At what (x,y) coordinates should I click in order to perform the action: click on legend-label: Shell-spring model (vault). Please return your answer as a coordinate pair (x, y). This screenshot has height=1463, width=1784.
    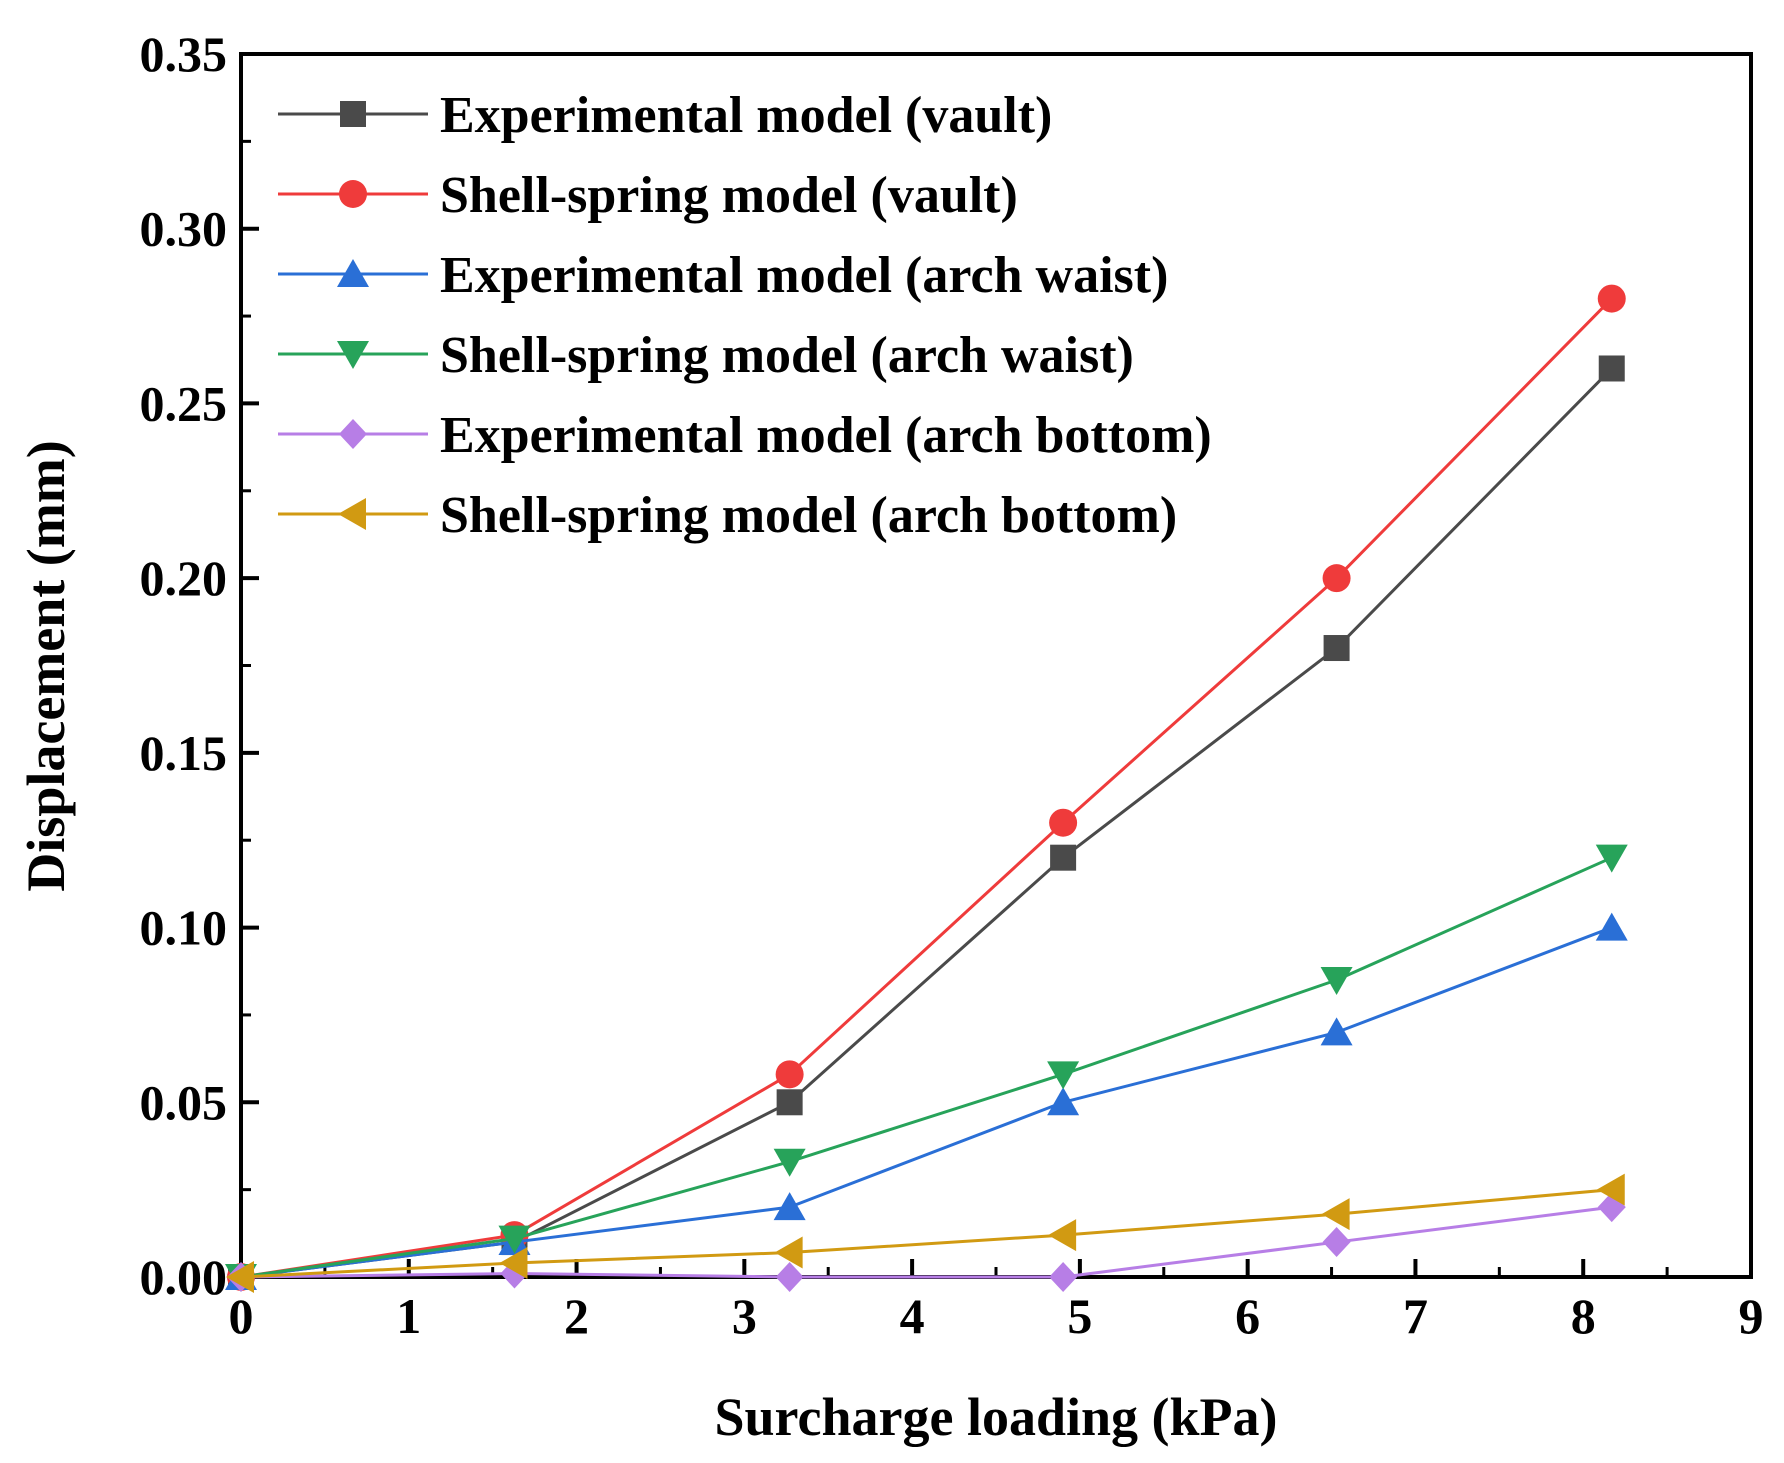
    Looking at the image, I should click on (729, 195).